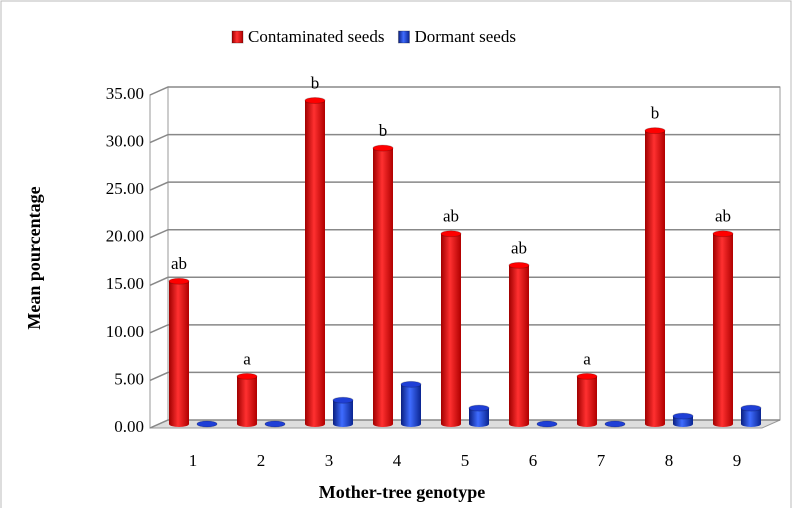 This screenshot has height=508, width=803. What do you see at coordinates (261, 460) in the screenshot?
I see `x-tick-label: 2` at bounding box center [261, 460].